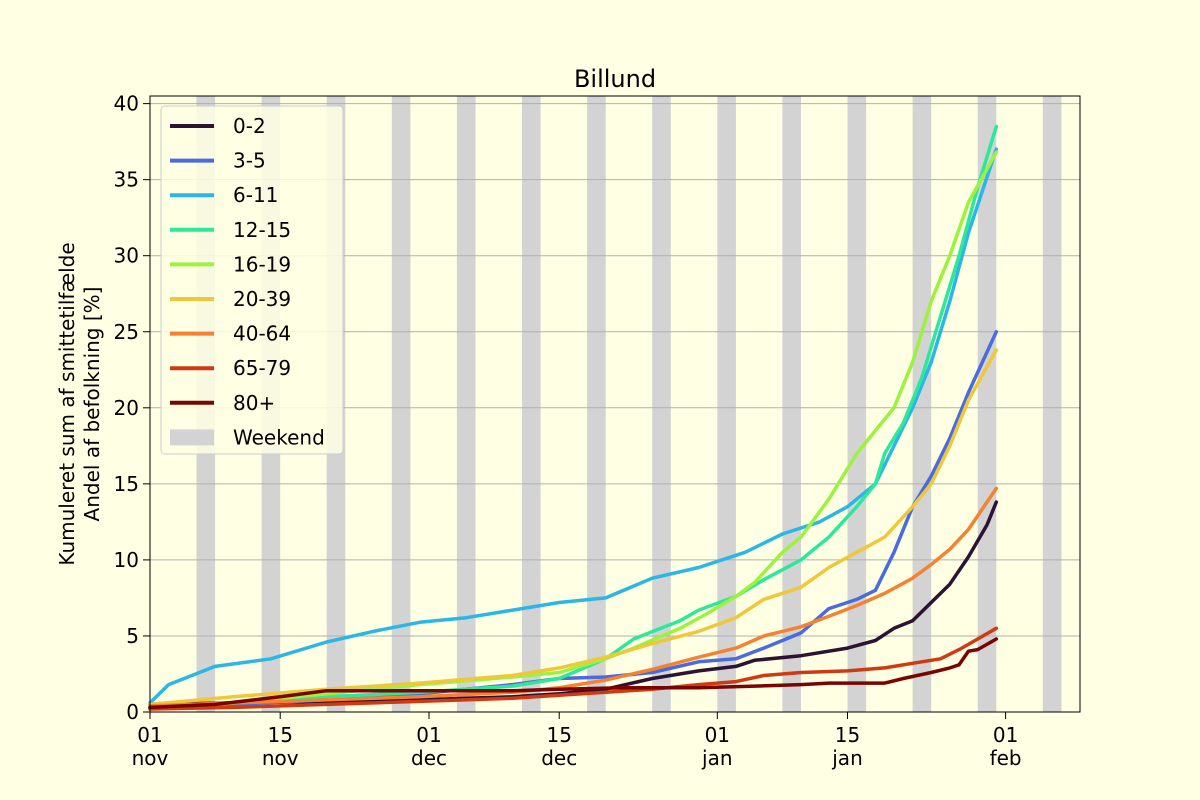  Describe the element at coordinates (132, 636) in the screenshot. I see `y-tick-label: 5` at that location.